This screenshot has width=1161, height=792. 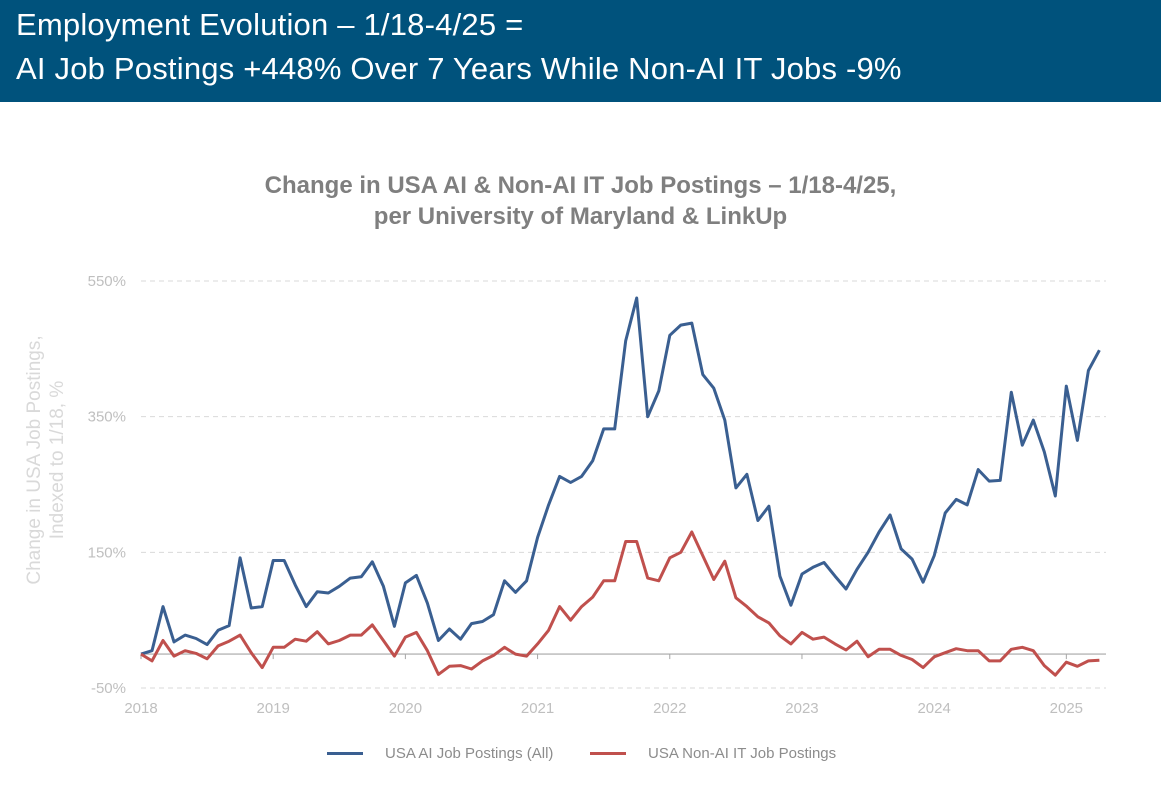 I want to click on legend-label-ai: USA AI Job Postings (All), so click(x=469, y=753).